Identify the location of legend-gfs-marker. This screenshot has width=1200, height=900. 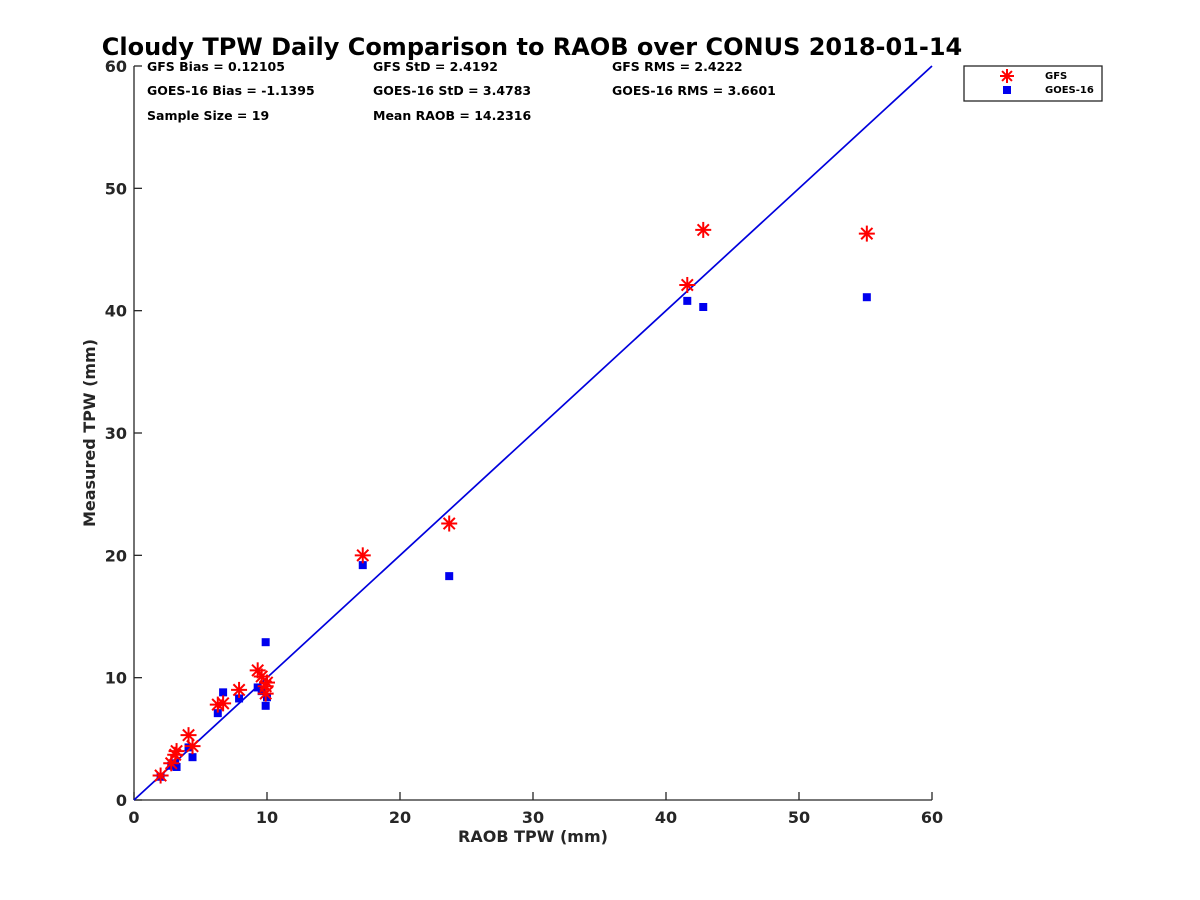
(1007, 76).